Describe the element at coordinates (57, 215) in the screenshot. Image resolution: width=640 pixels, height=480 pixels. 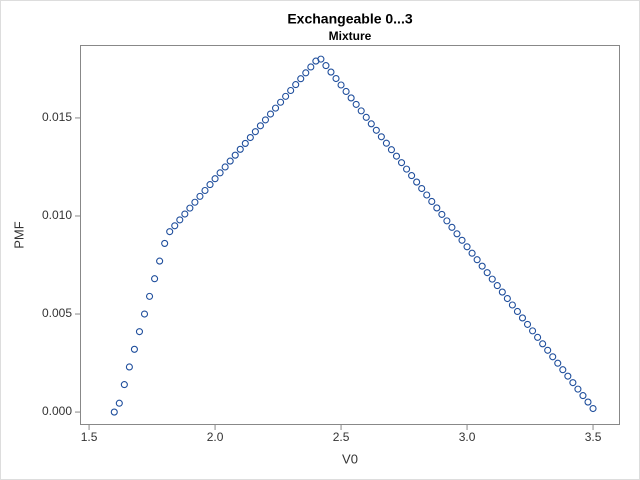
I see `y-tick-label: 0.010` at that location.